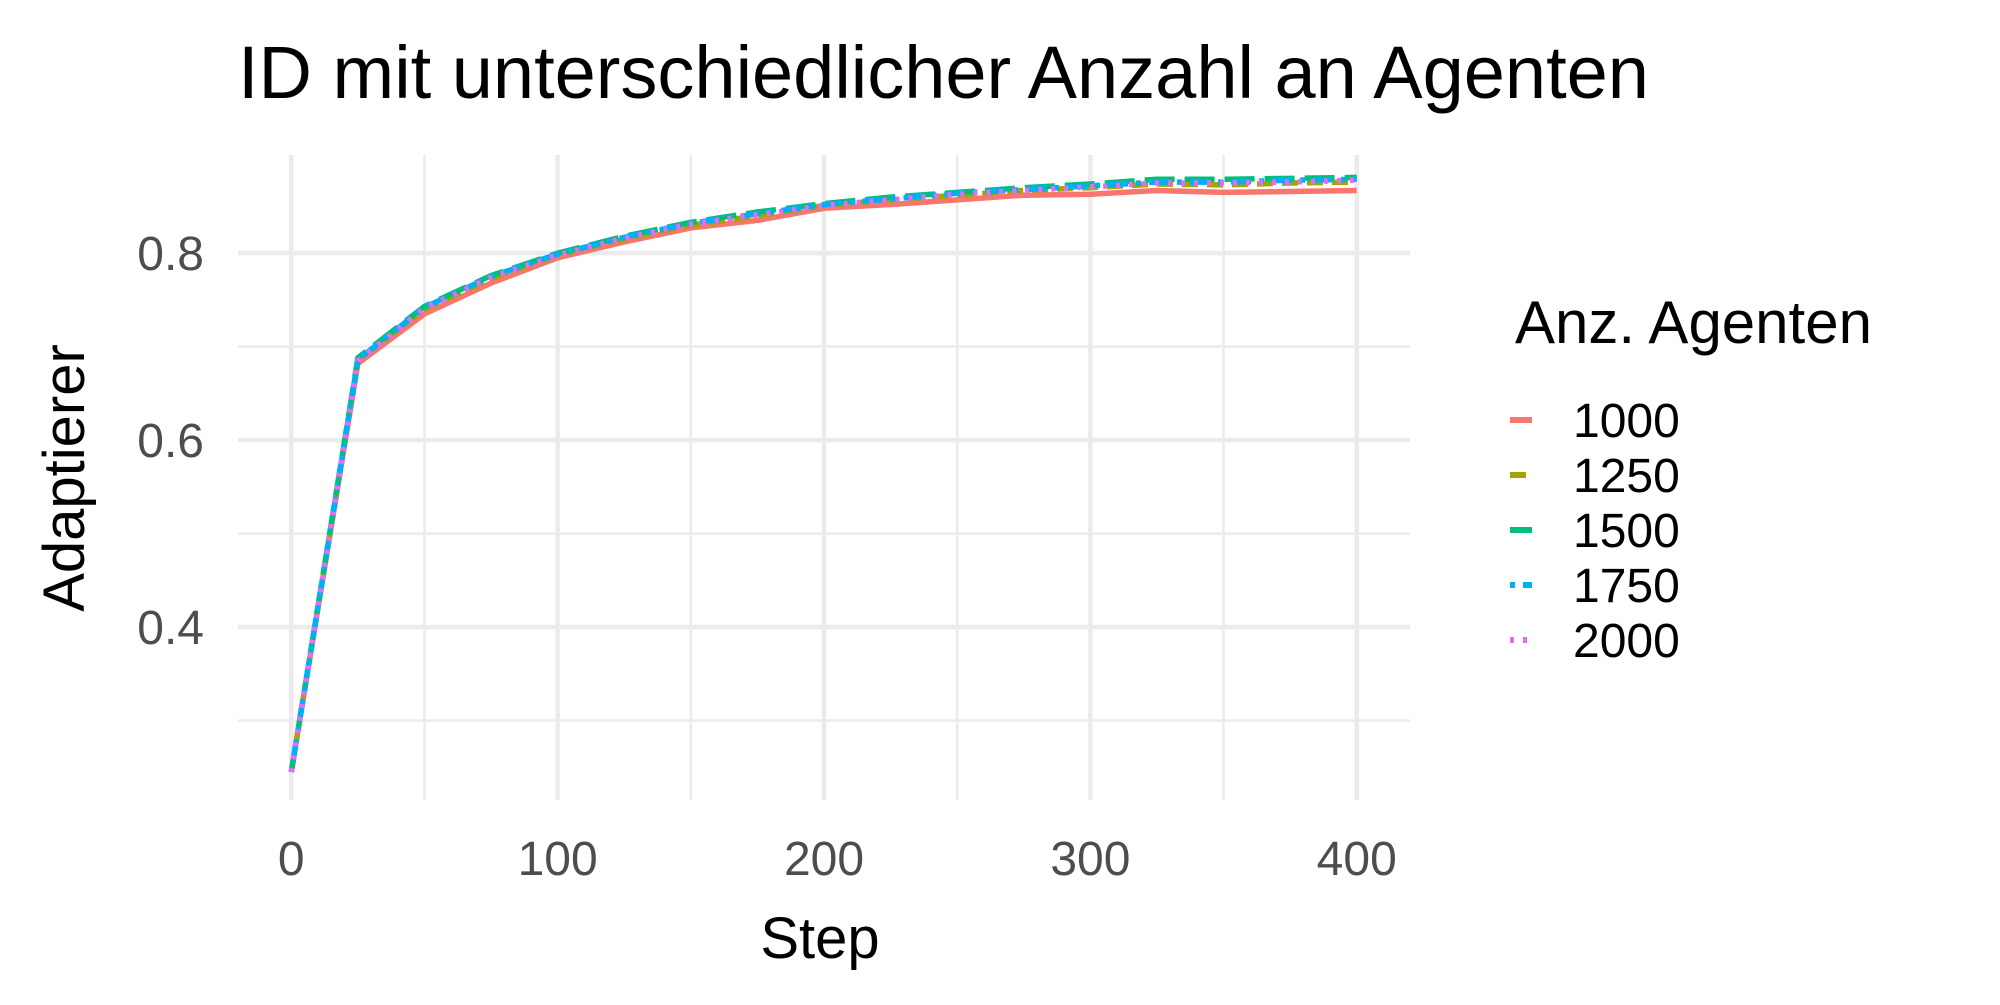 The height and width of the screenshot is (1005, 2000). I want to click on y-tick-label: 0.4, so click(170, 628).